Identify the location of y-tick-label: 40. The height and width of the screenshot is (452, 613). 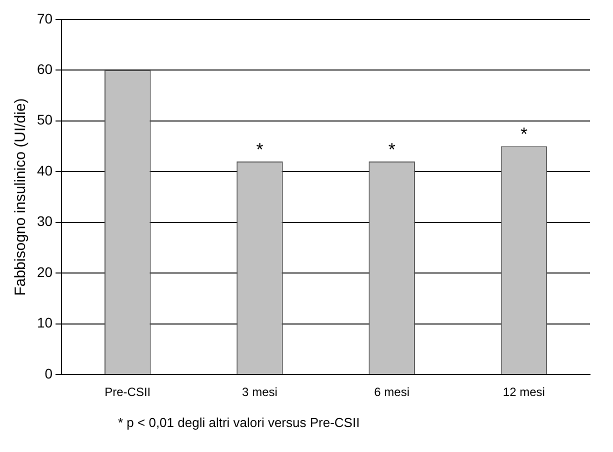
(44, 170).